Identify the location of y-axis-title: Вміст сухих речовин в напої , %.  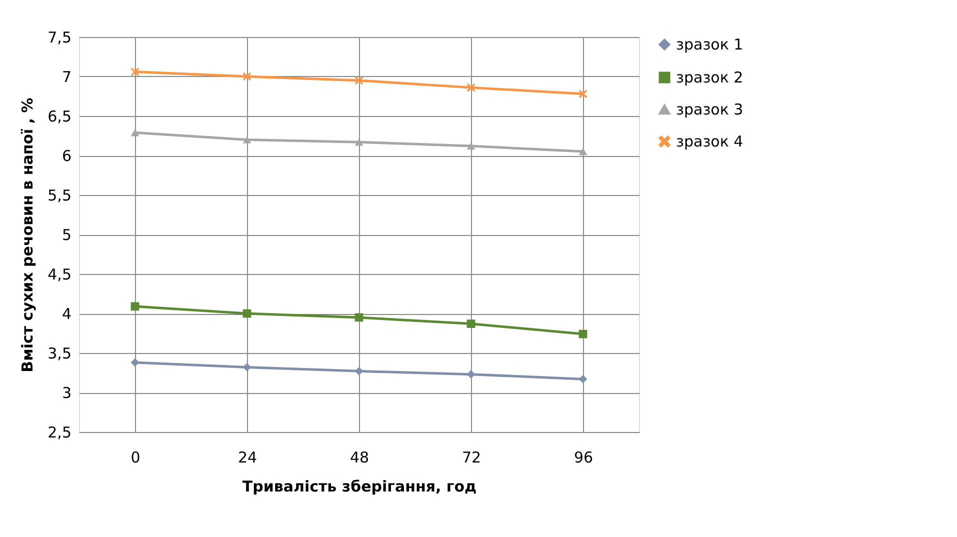
(27, 235).